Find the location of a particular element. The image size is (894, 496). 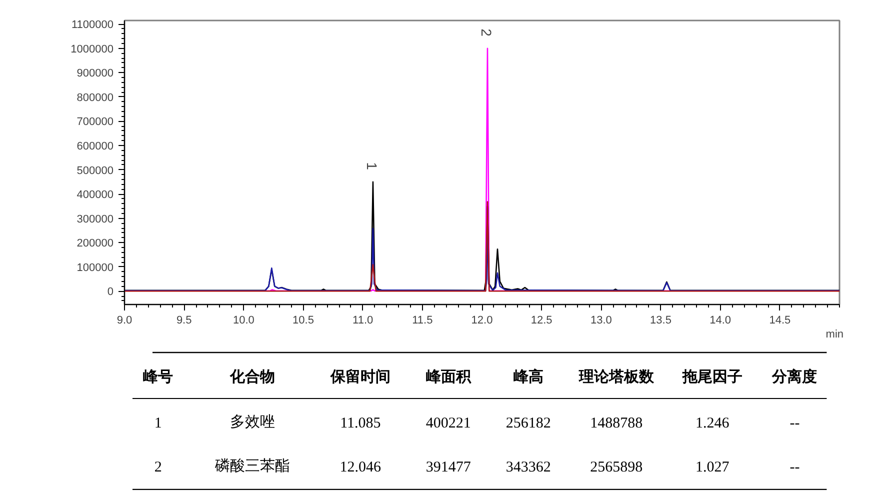

y-tick-label: 800000 is located at coordinates (95, 98).